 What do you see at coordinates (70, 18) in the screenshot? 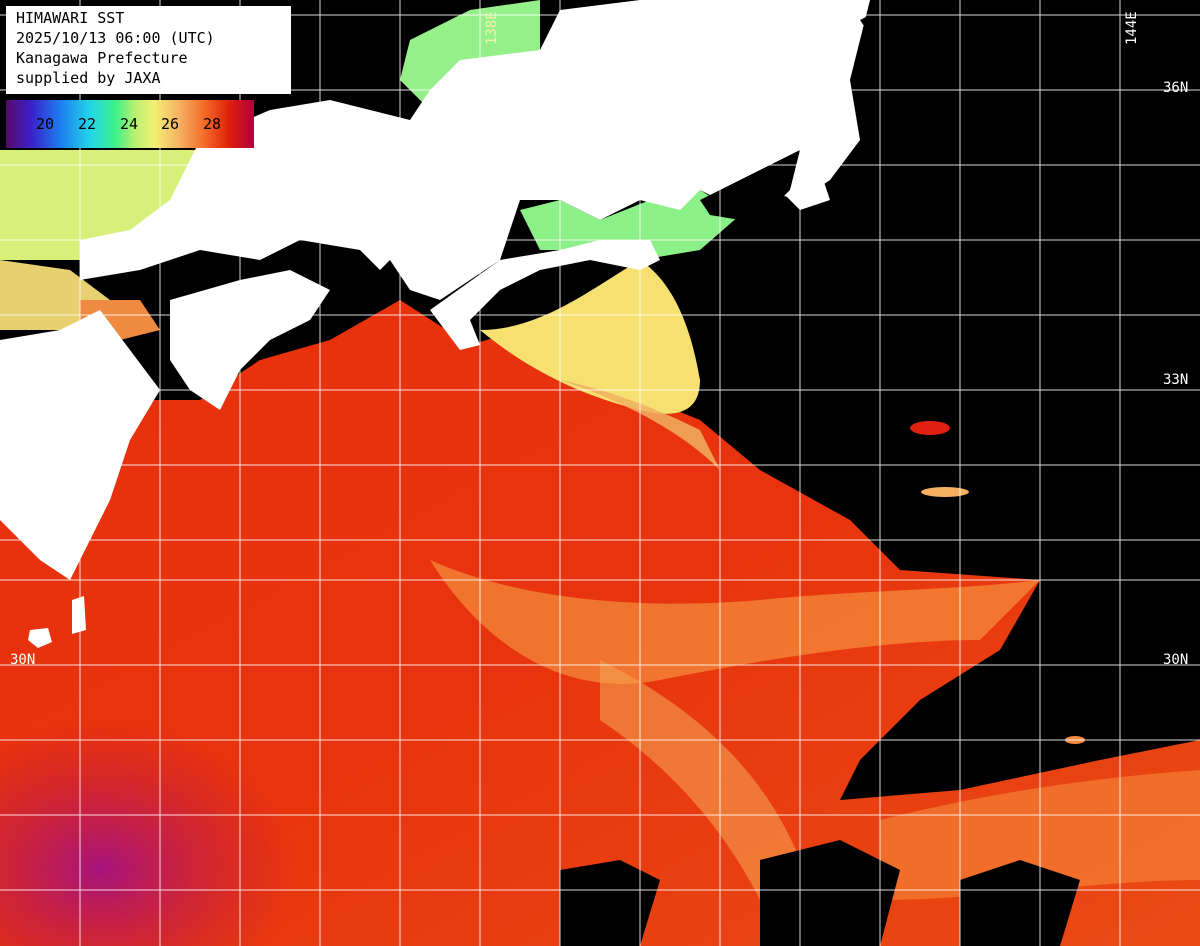
I see `product-title: HIMAWARI SST` at bounding box center [70, 18].